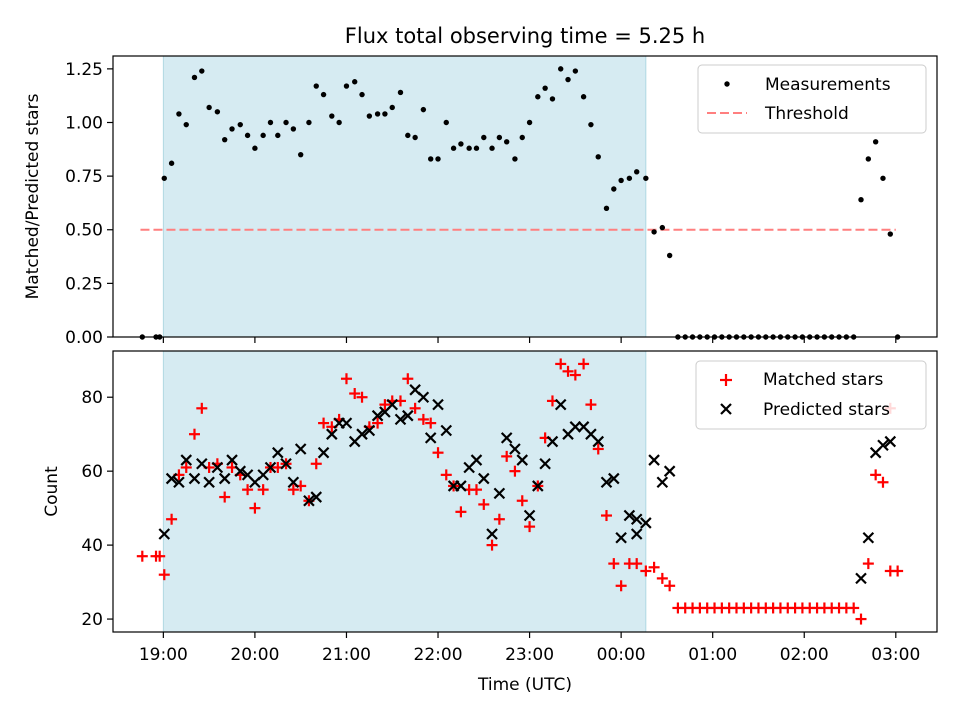 Image resolution: width=960 pixels, height=720 pixels. I want to click on x-tick-label: 21:00, so click(346, 655).